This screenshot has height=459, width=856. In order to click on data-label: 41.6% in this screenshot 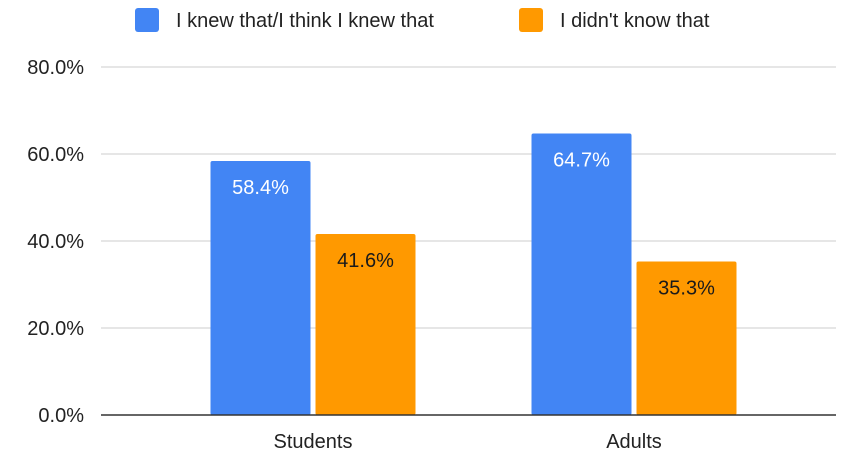, I will do `click(365, 261)`.